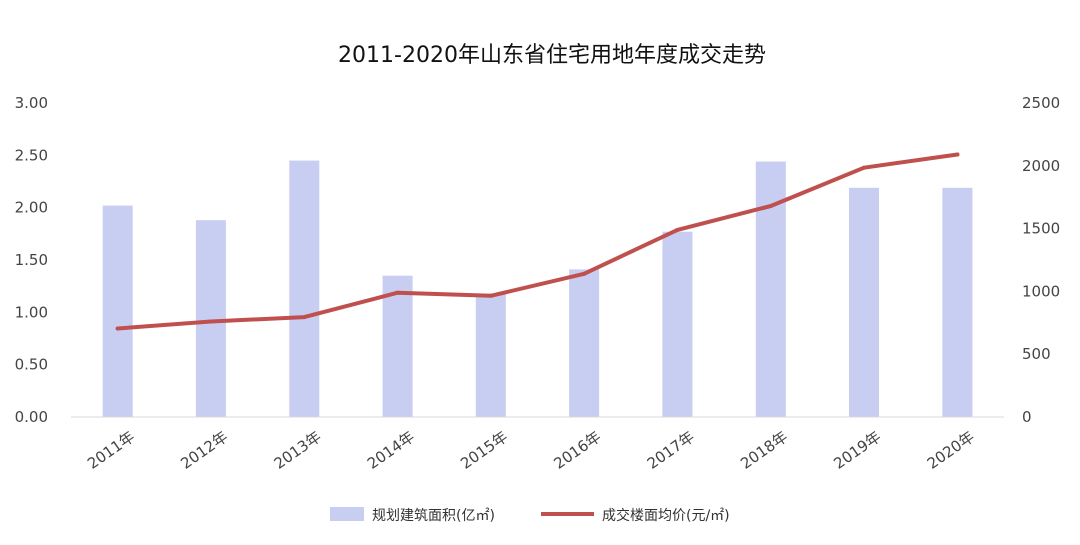 This screenshot has height=545, width=1080. I want to click on y-left-tick-label: 0.50, so click(31, 365).